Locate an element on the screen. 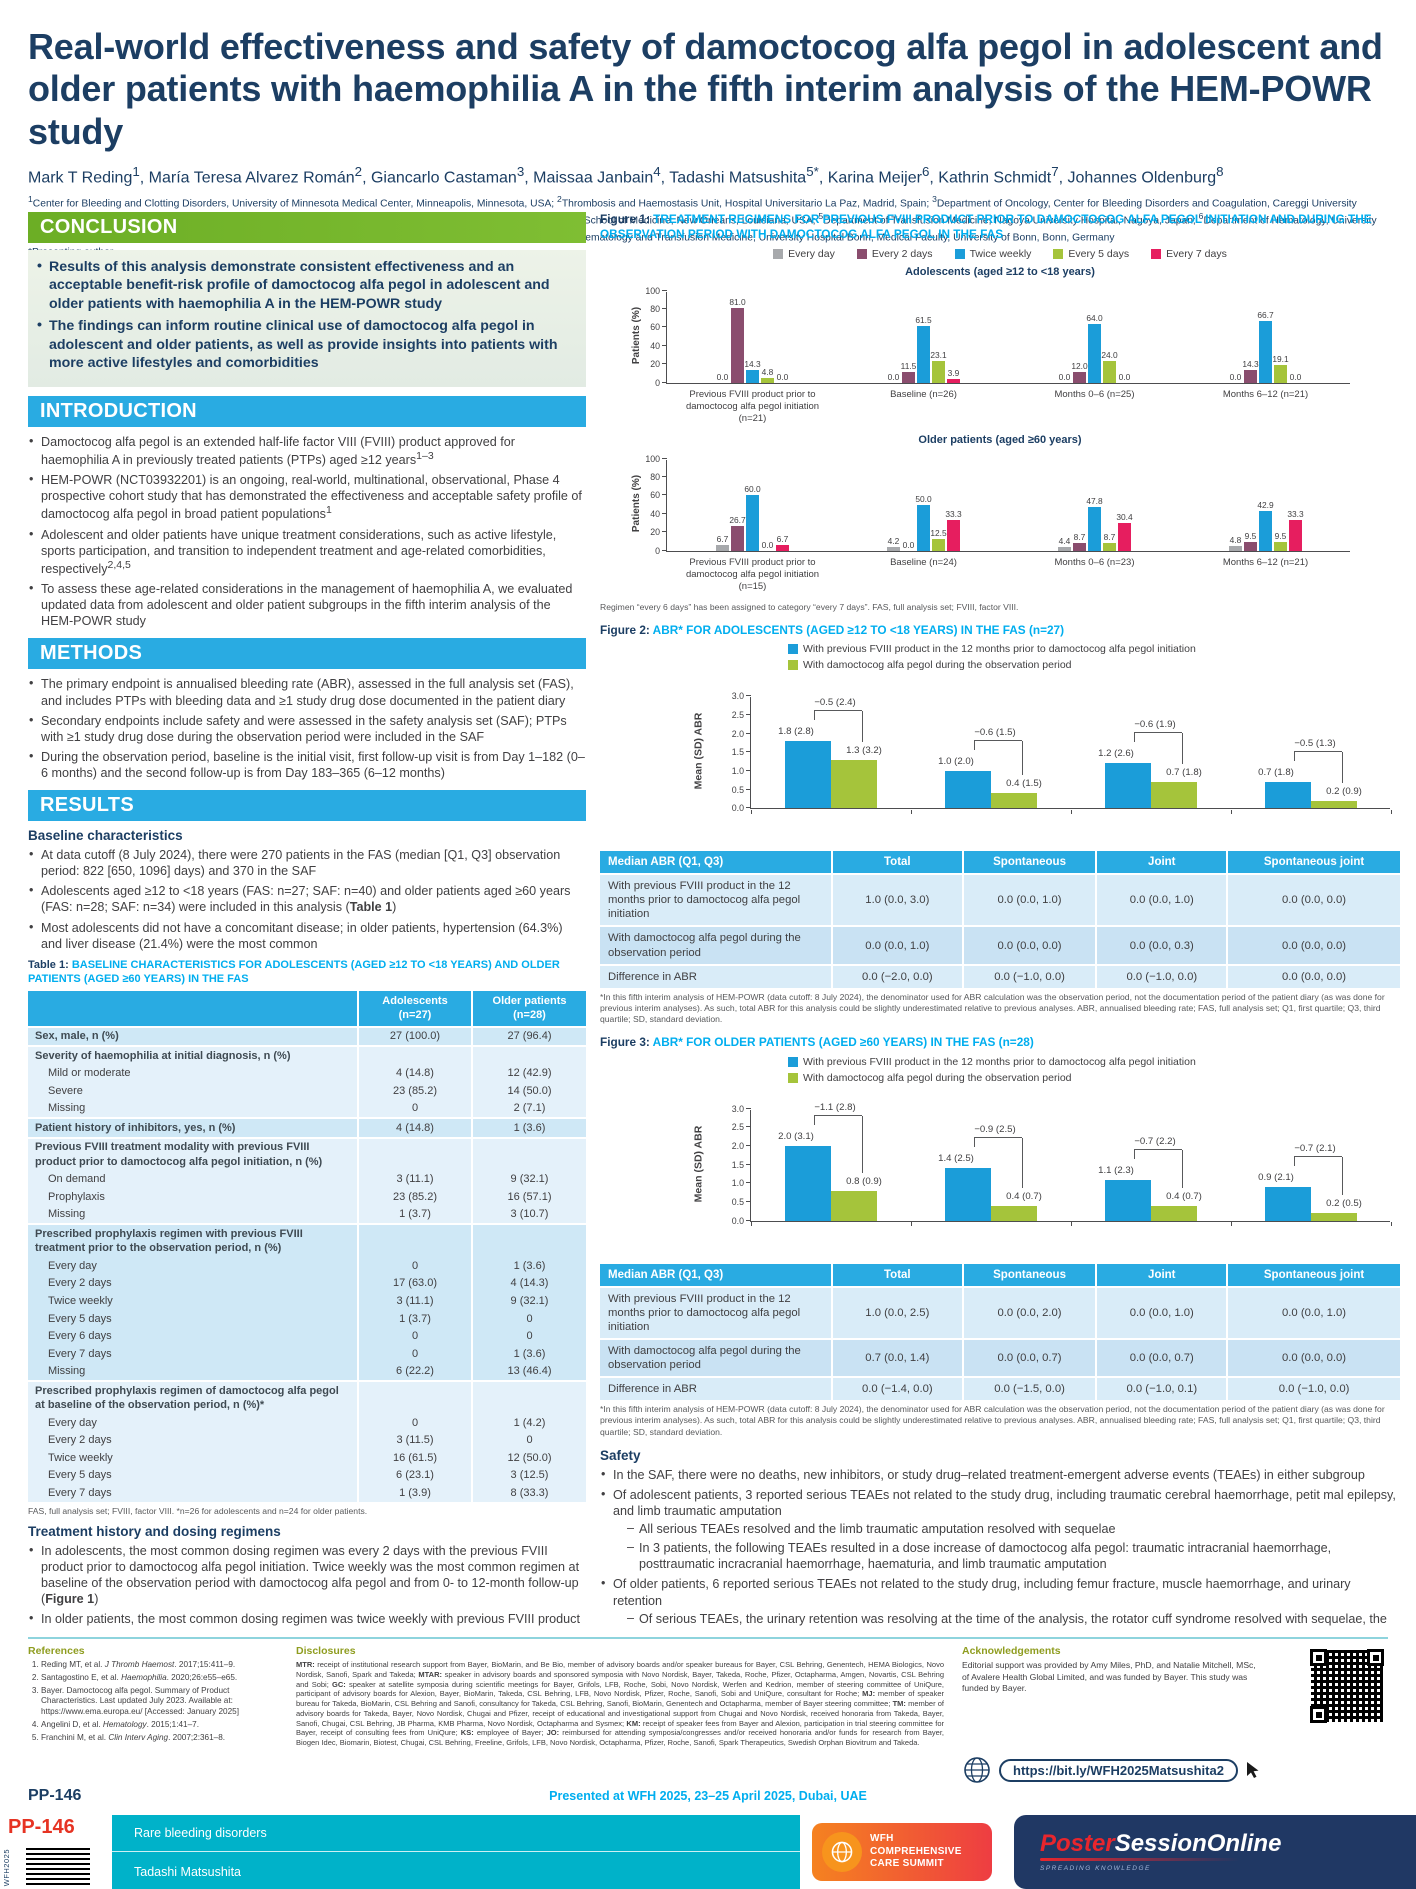 The image size is (1416, 1889). adolescents-value: 17 (63.0) is located at coordinates (414, 1283).